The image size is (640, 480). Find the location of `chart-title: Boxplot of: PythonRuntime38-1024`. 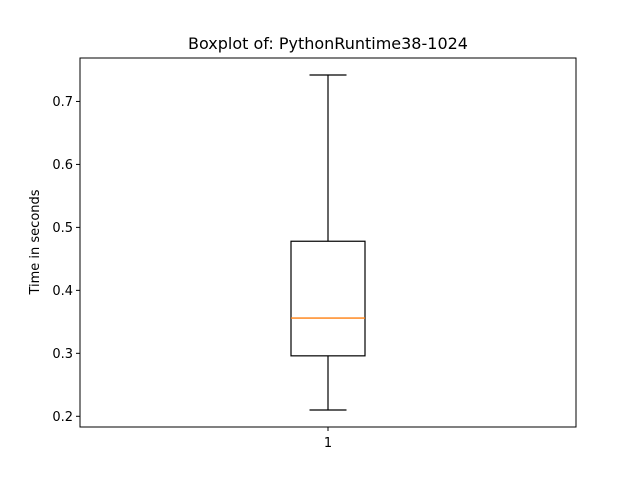

chart-title: Boxplot of: PythonRuntime38-1024 is located at coordinates (328, 43).